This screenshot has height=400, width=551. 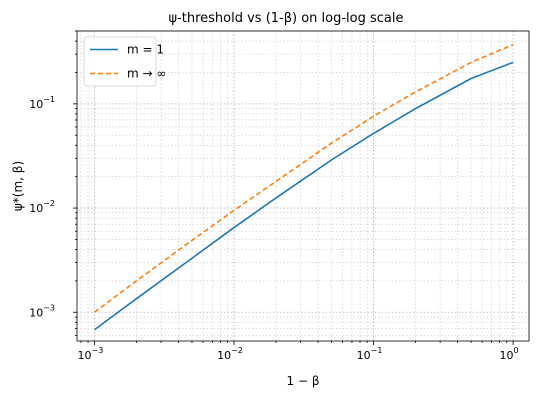 I want to click on x-tick-label: 10⁻³, so click(x=91, y=354).